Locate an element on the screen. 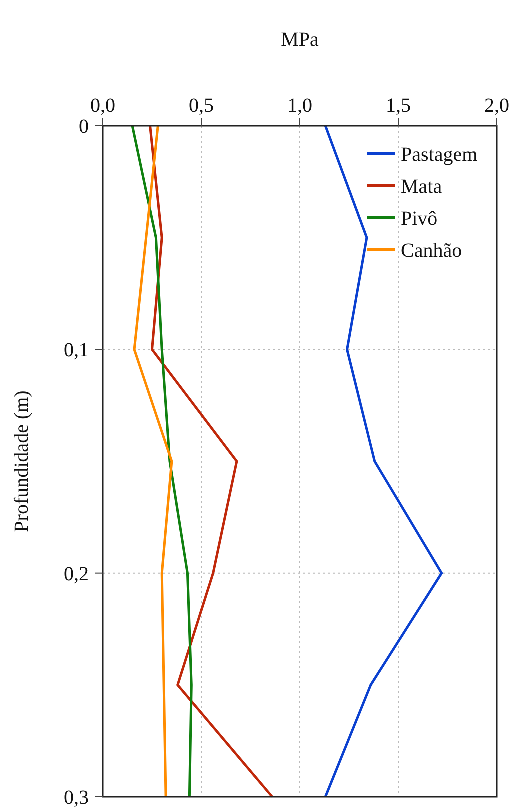 This screenshot has height=807, width=513. x-tick-label: 1,5 is located at coordinates (398, 106).